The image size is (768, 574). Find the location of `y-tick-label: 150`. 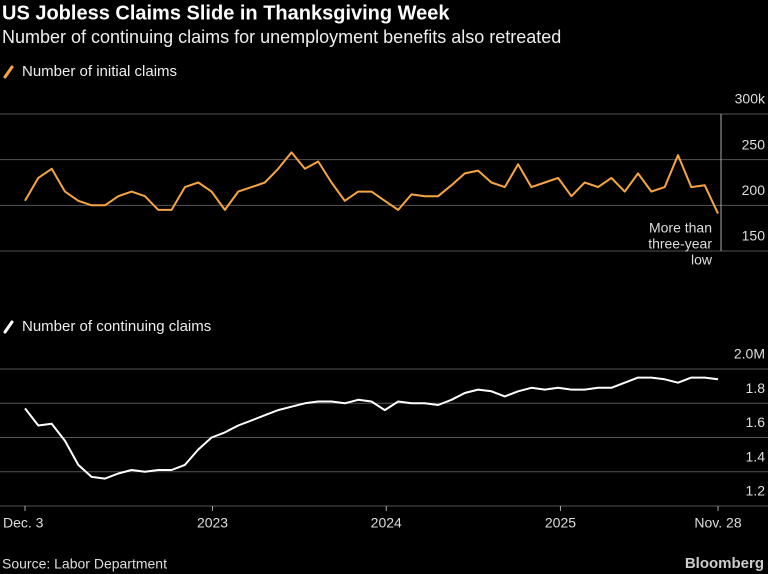

y-tick-label: 150 is located at coordinates (754, 236).